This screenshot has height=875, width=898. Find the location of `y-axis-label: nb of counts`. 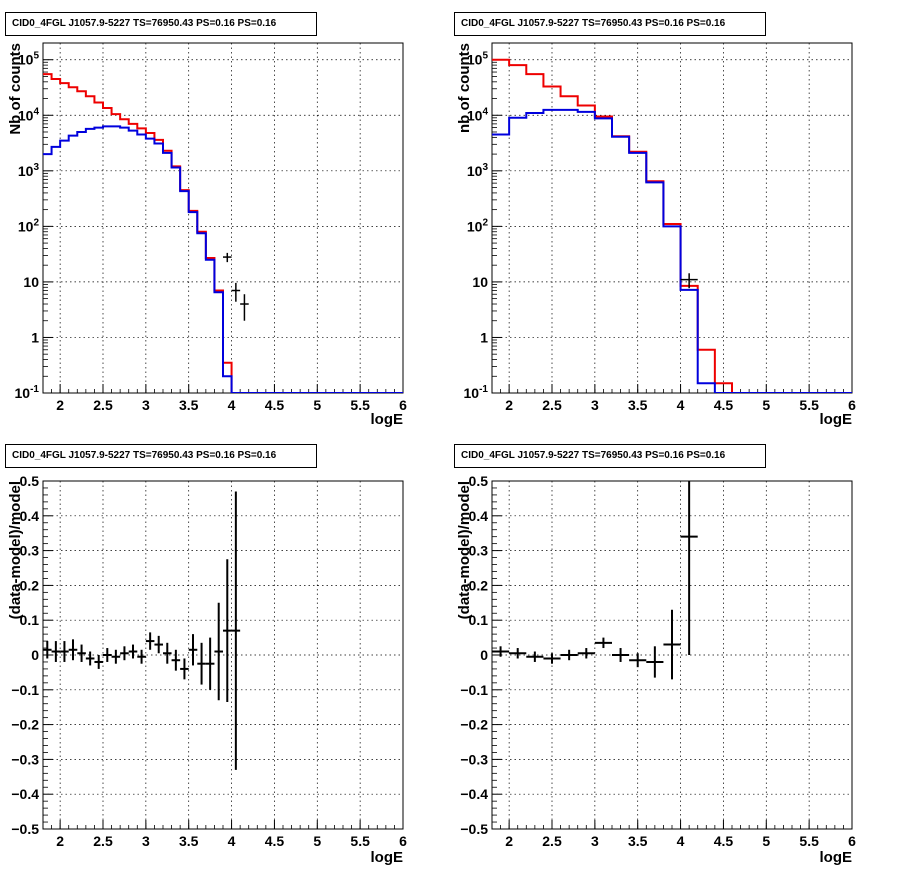

y-axis-label: nb of counts is located at coordinates (464, 88).